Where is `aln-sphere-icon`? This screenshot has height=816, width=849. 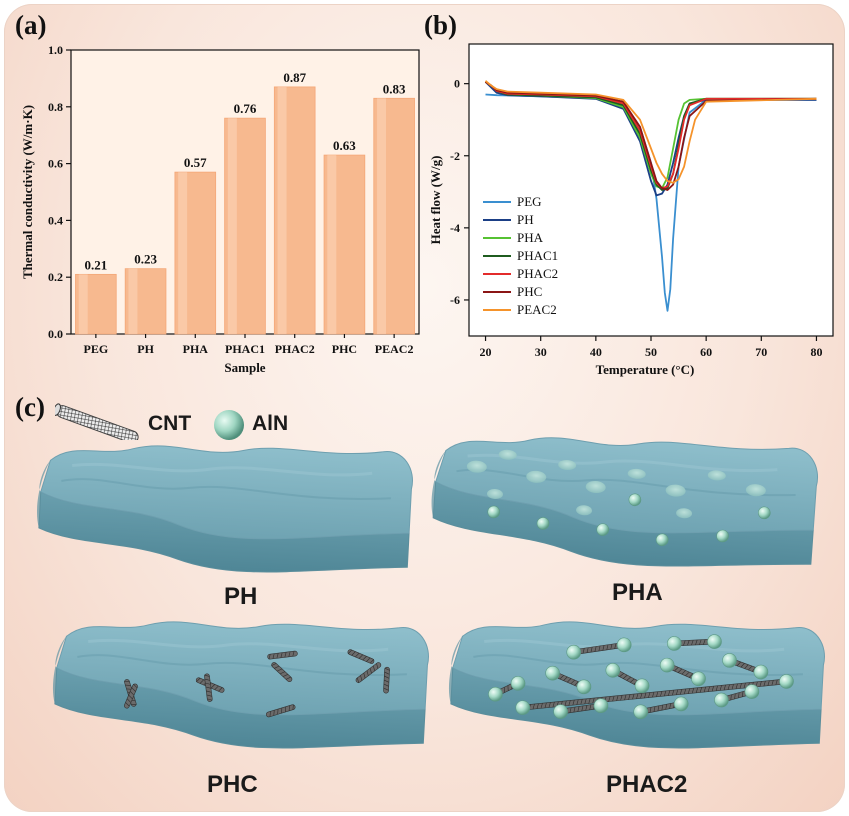
aln-sphere-icon is located at coordinates (229, 425).